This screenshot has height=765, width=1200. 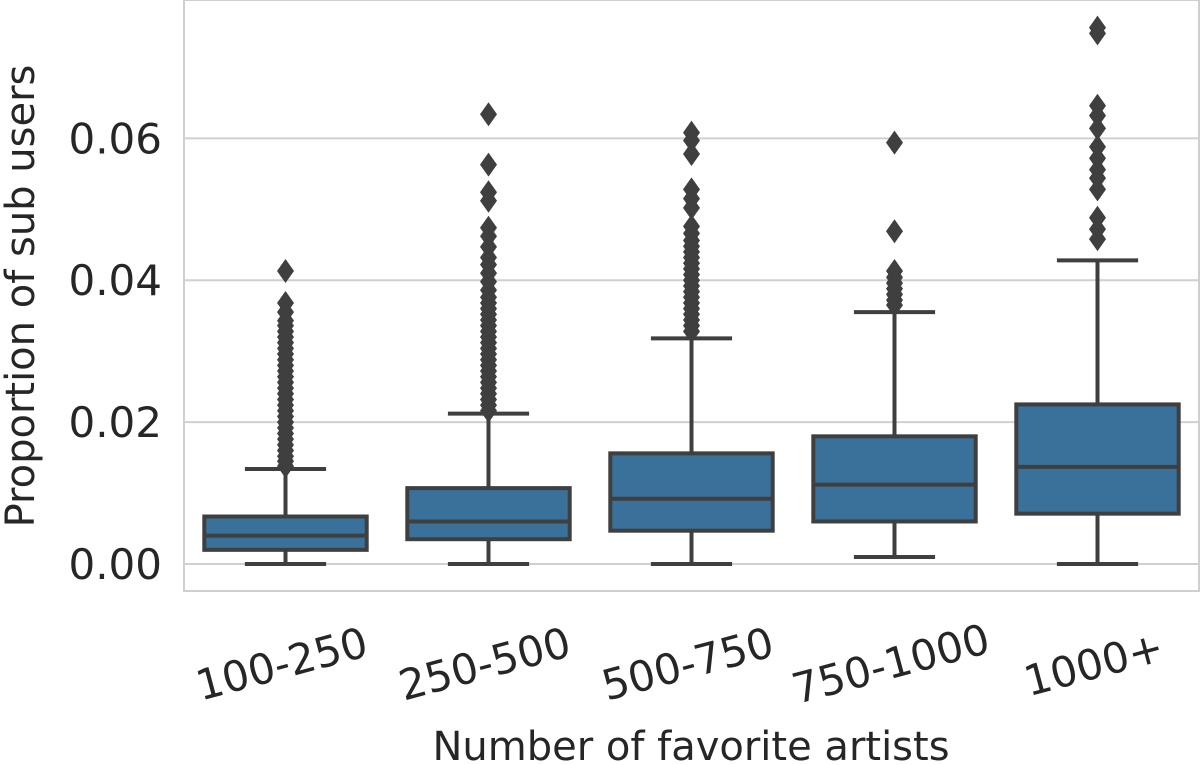 What do you see at coordinates (115, 564) in the screenshot?
I see `y-tick-label: 0.00` at bounding box center [115, 564].